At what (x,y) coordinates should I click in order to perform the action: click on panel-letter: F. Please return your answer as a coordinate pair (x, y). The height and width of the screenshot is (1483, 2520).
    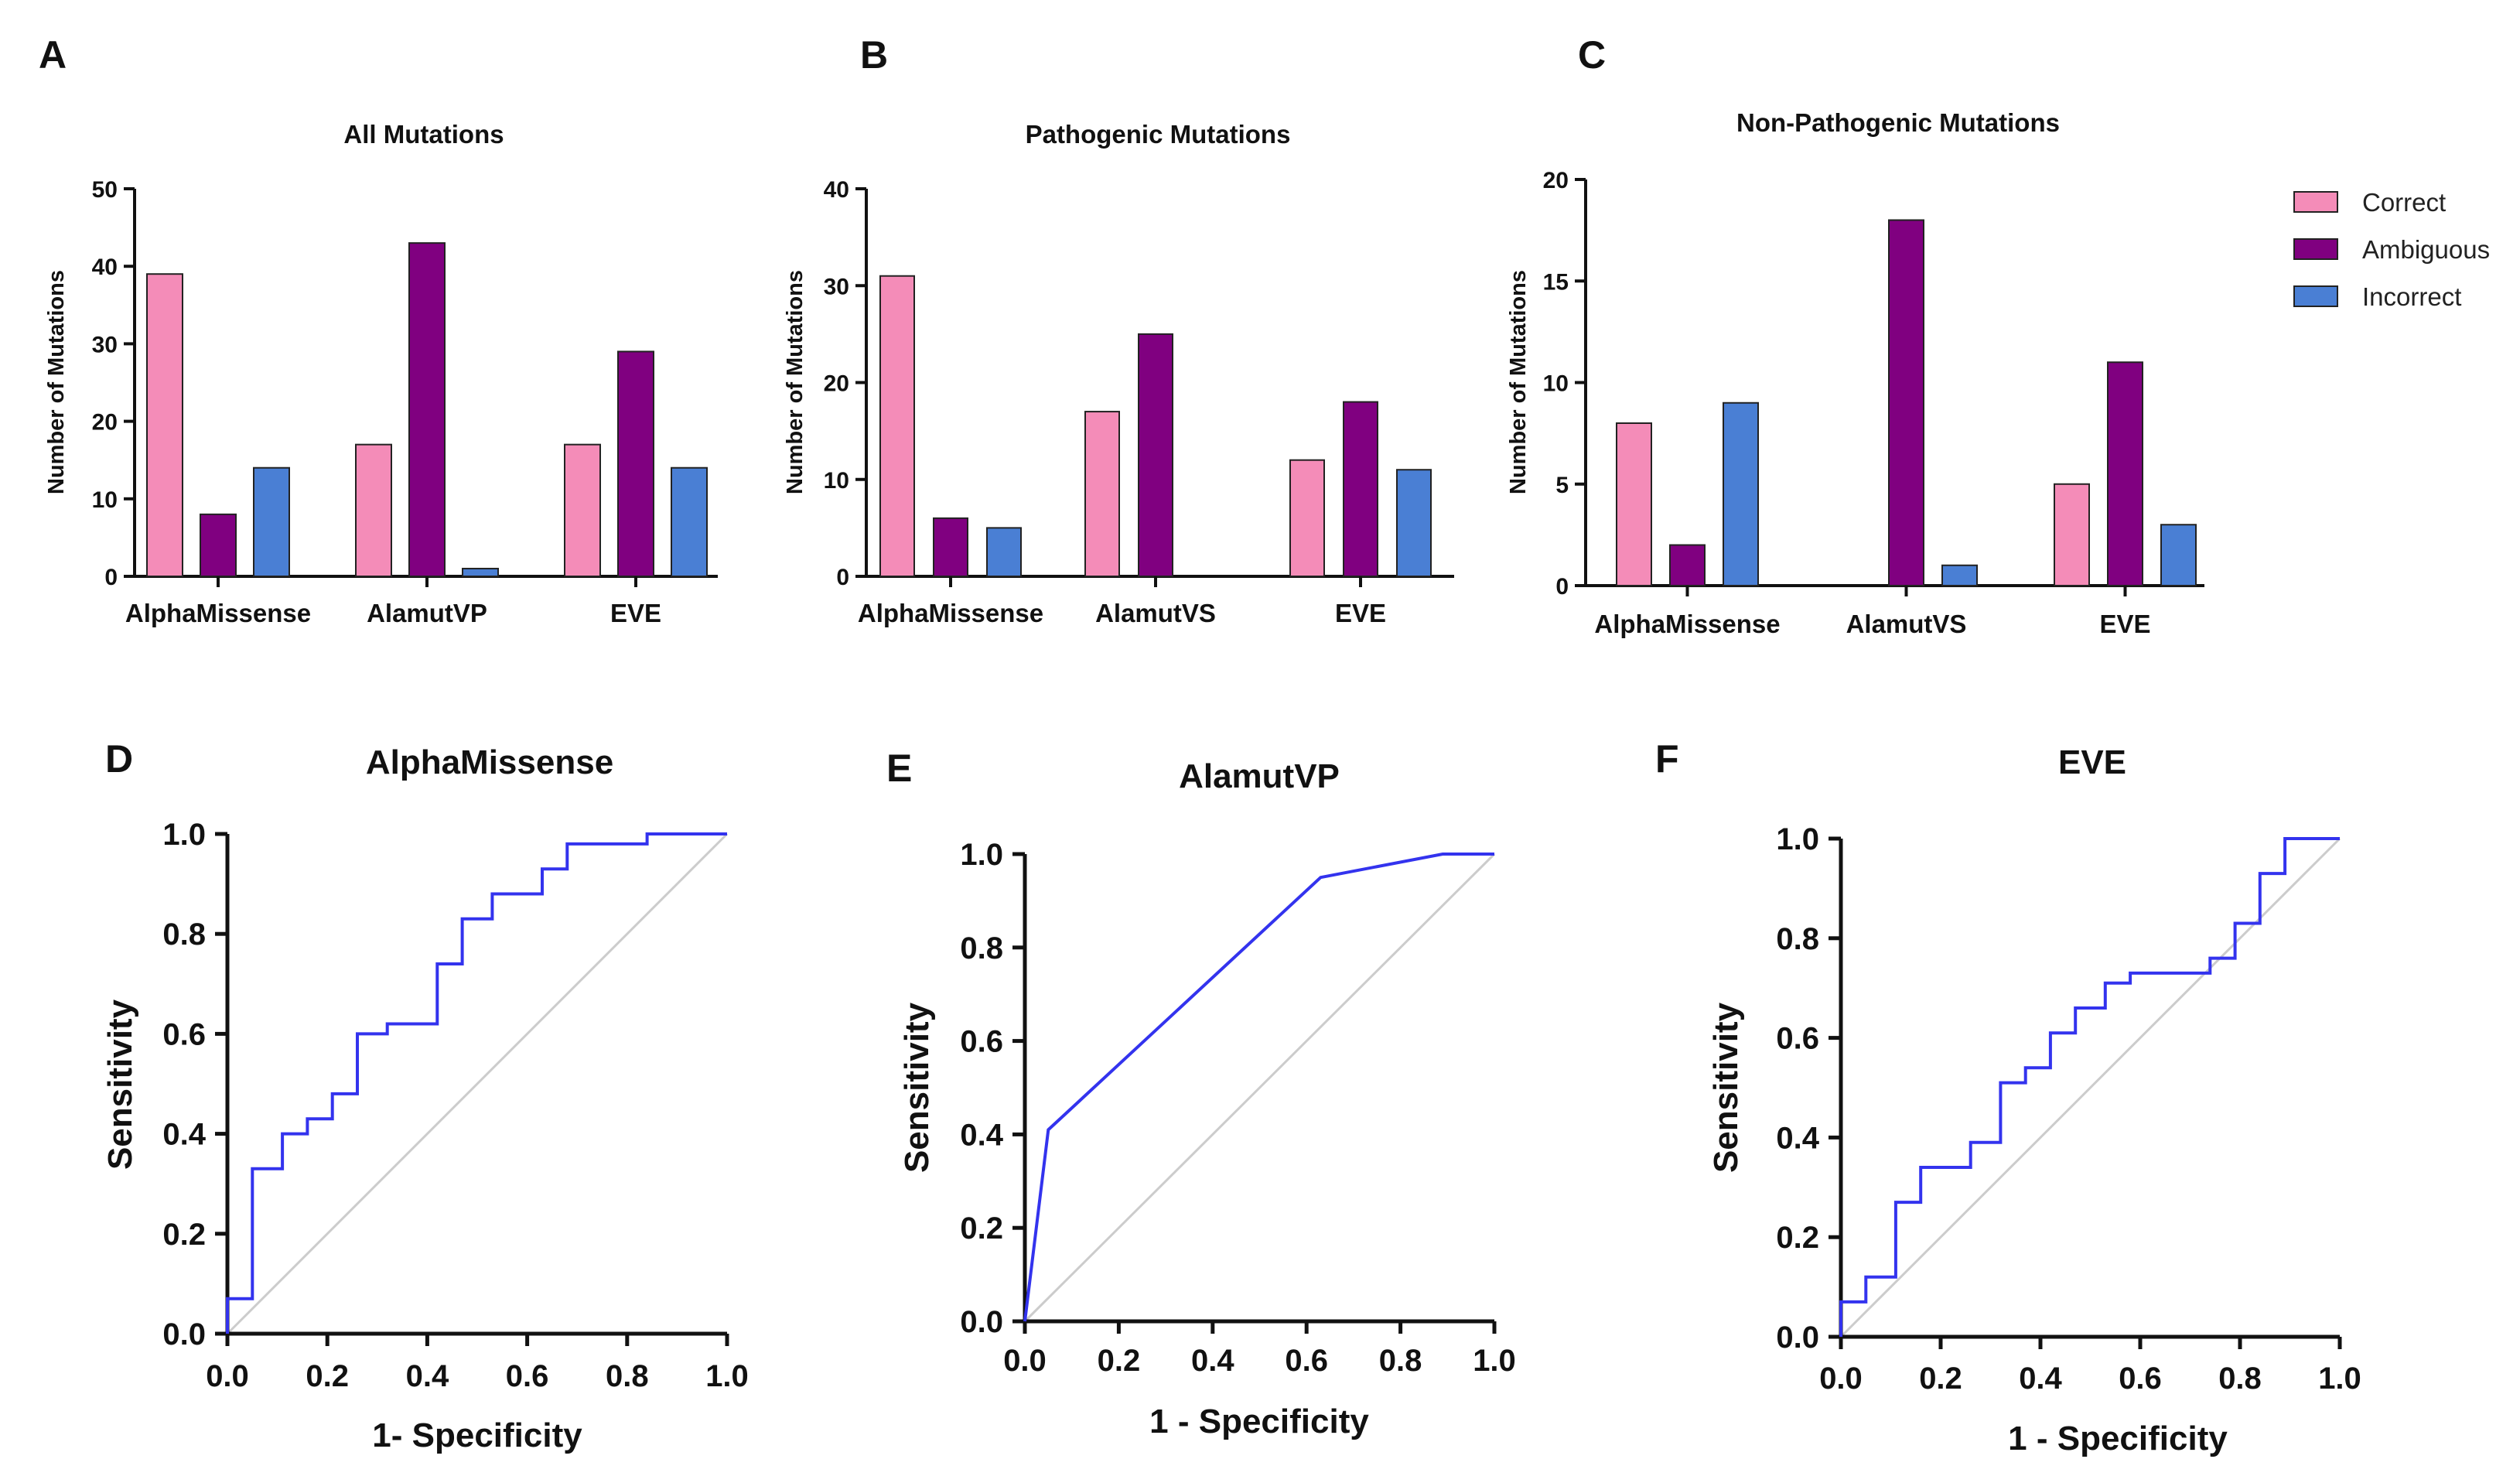
    Looking at the image, I should click on (1667, 759).